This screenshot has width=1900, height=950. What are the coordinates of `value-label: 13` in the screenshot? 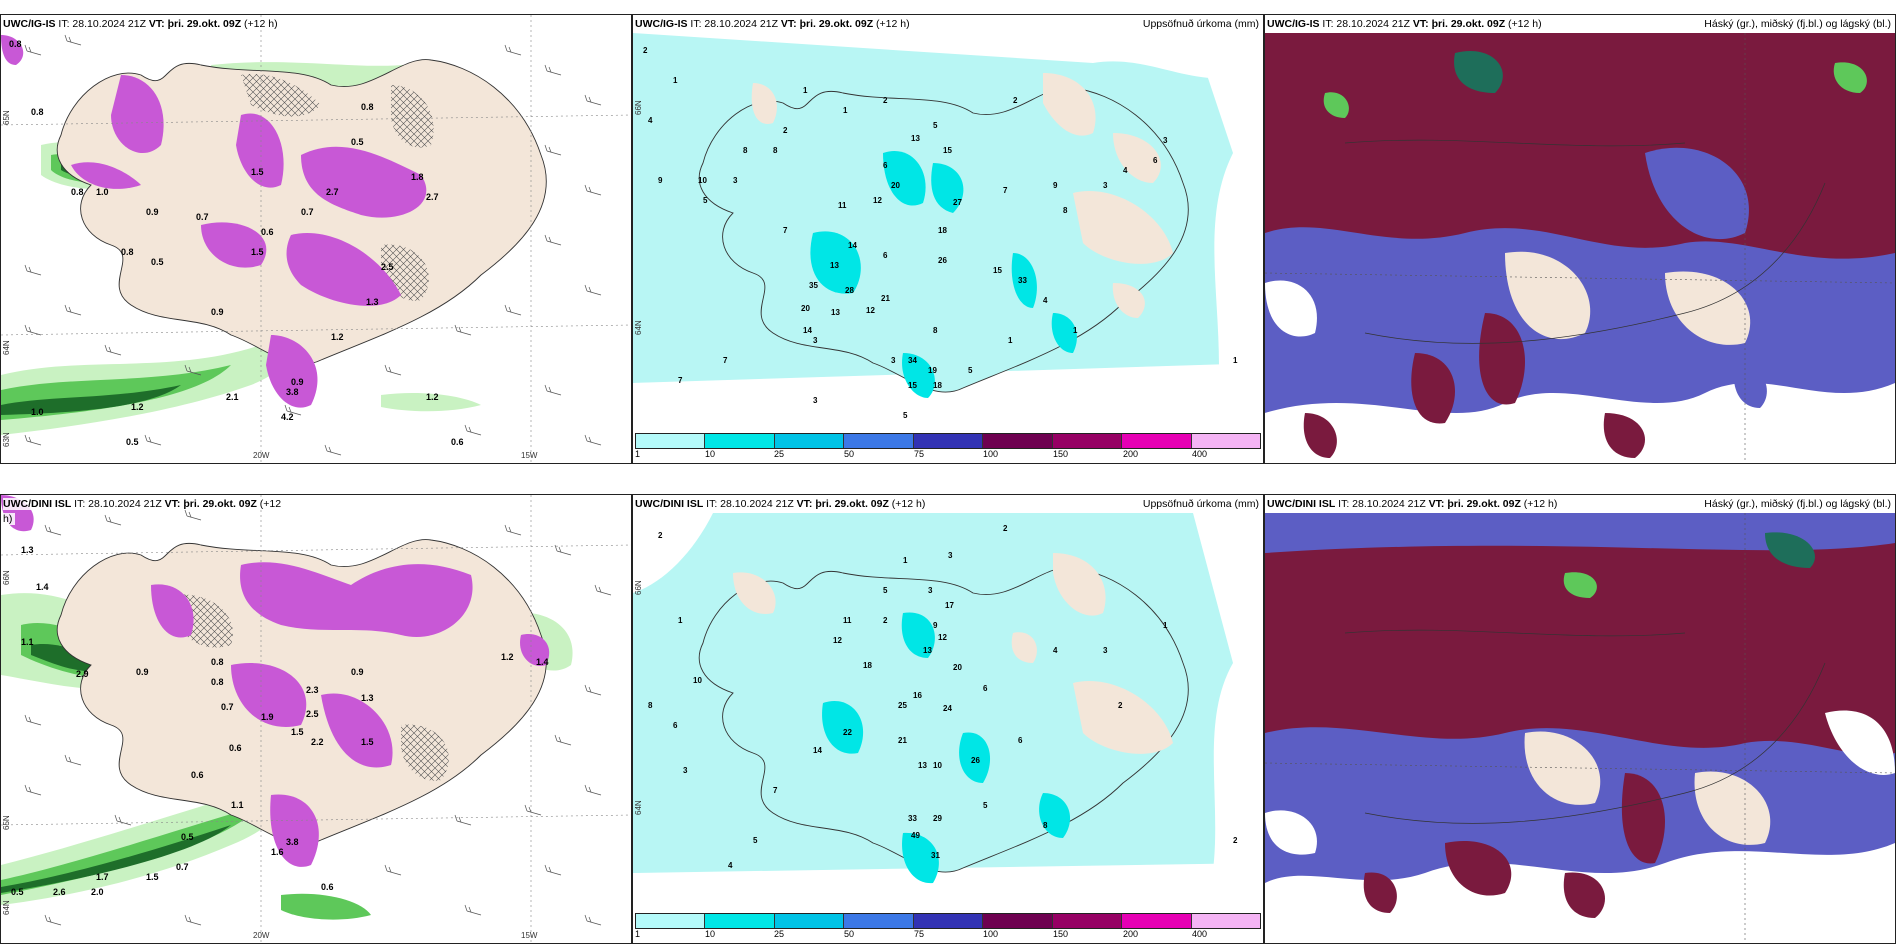 It's located at (835, 312).